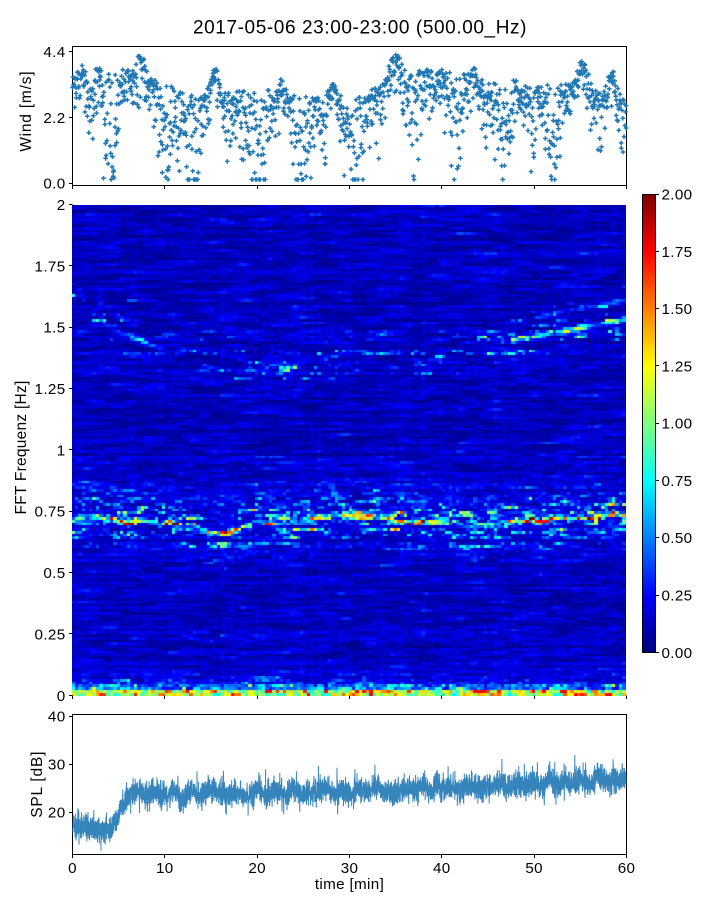 The image size is (720, 900). Describe the element at coordinates (21, 447) in the screenshot. I see `svg-text: FFT Frequenz [Hz]` at that location.